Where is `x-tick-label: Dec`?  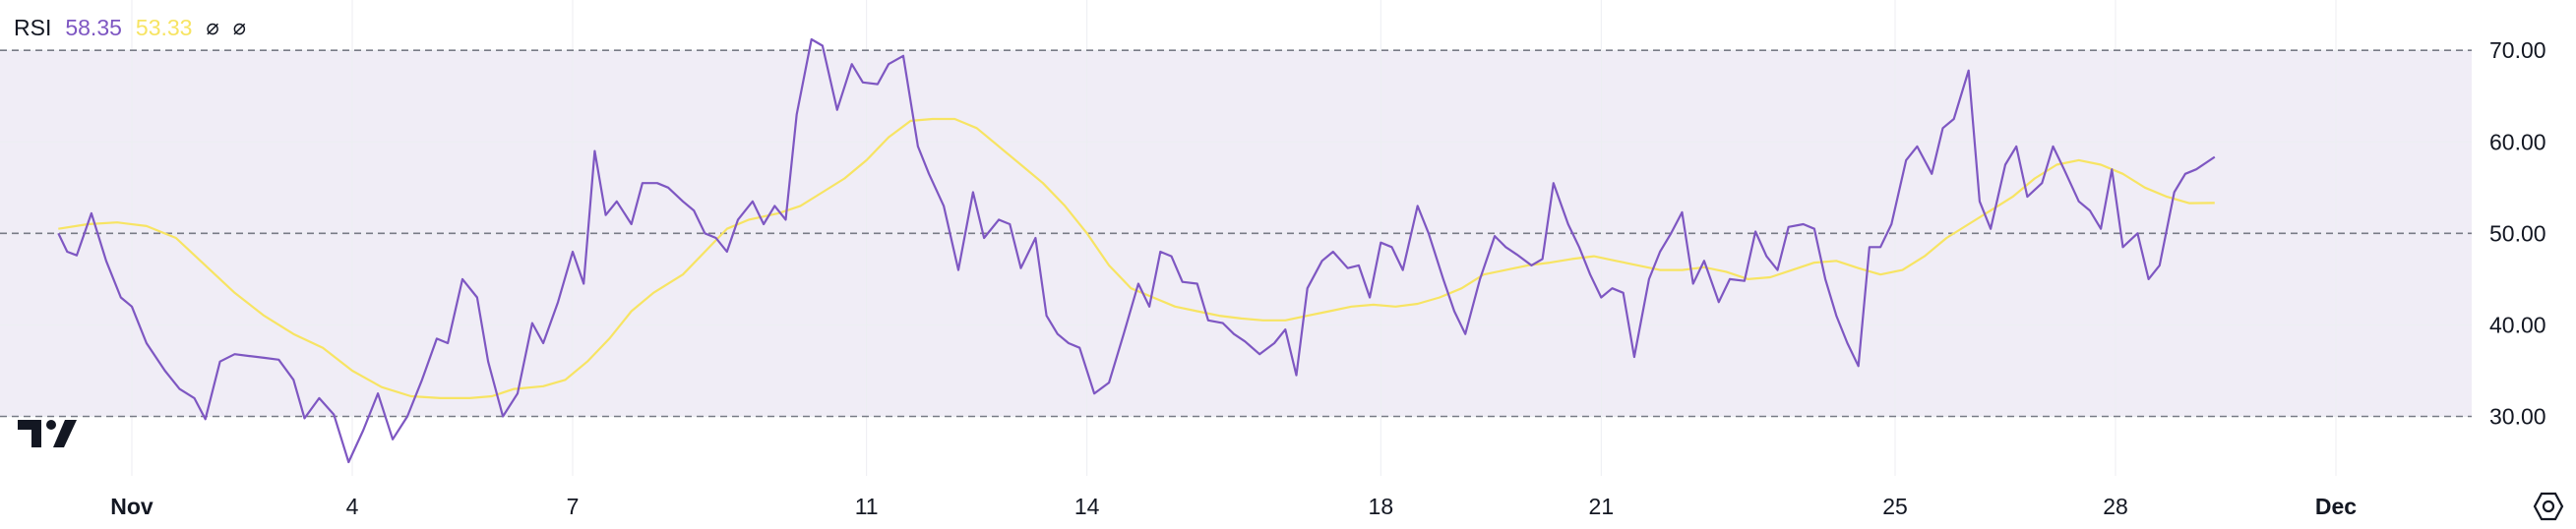 x-tick-label: Dec is located at coordinates (2336, 506).